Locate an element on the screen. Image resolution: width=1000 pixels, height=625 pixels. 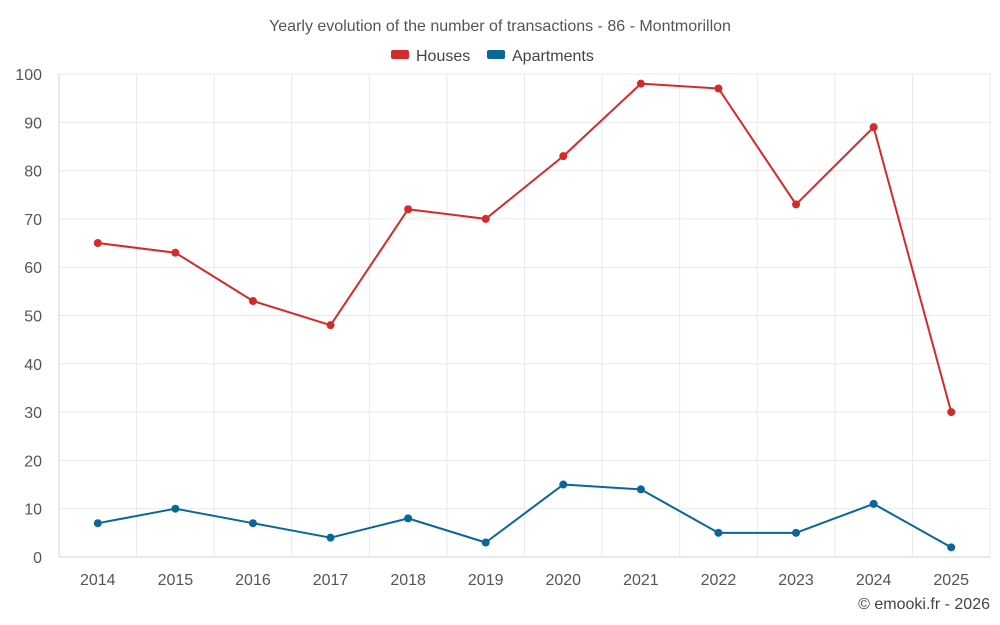
y-axis-ticks: 0 10 20 30 40 50 60 70 80 90 100 is located at coordinates (28, 317).